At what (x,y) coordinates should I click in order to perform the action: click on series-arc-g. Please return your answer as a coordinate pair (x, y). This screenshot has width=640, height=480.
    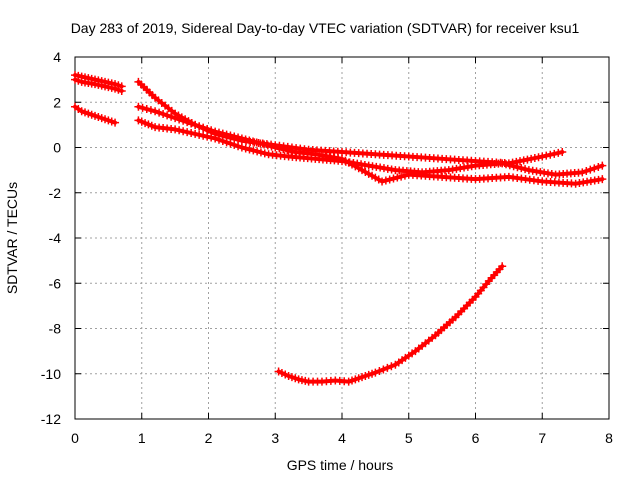
    Looking at the image, I should click on (390, 324).